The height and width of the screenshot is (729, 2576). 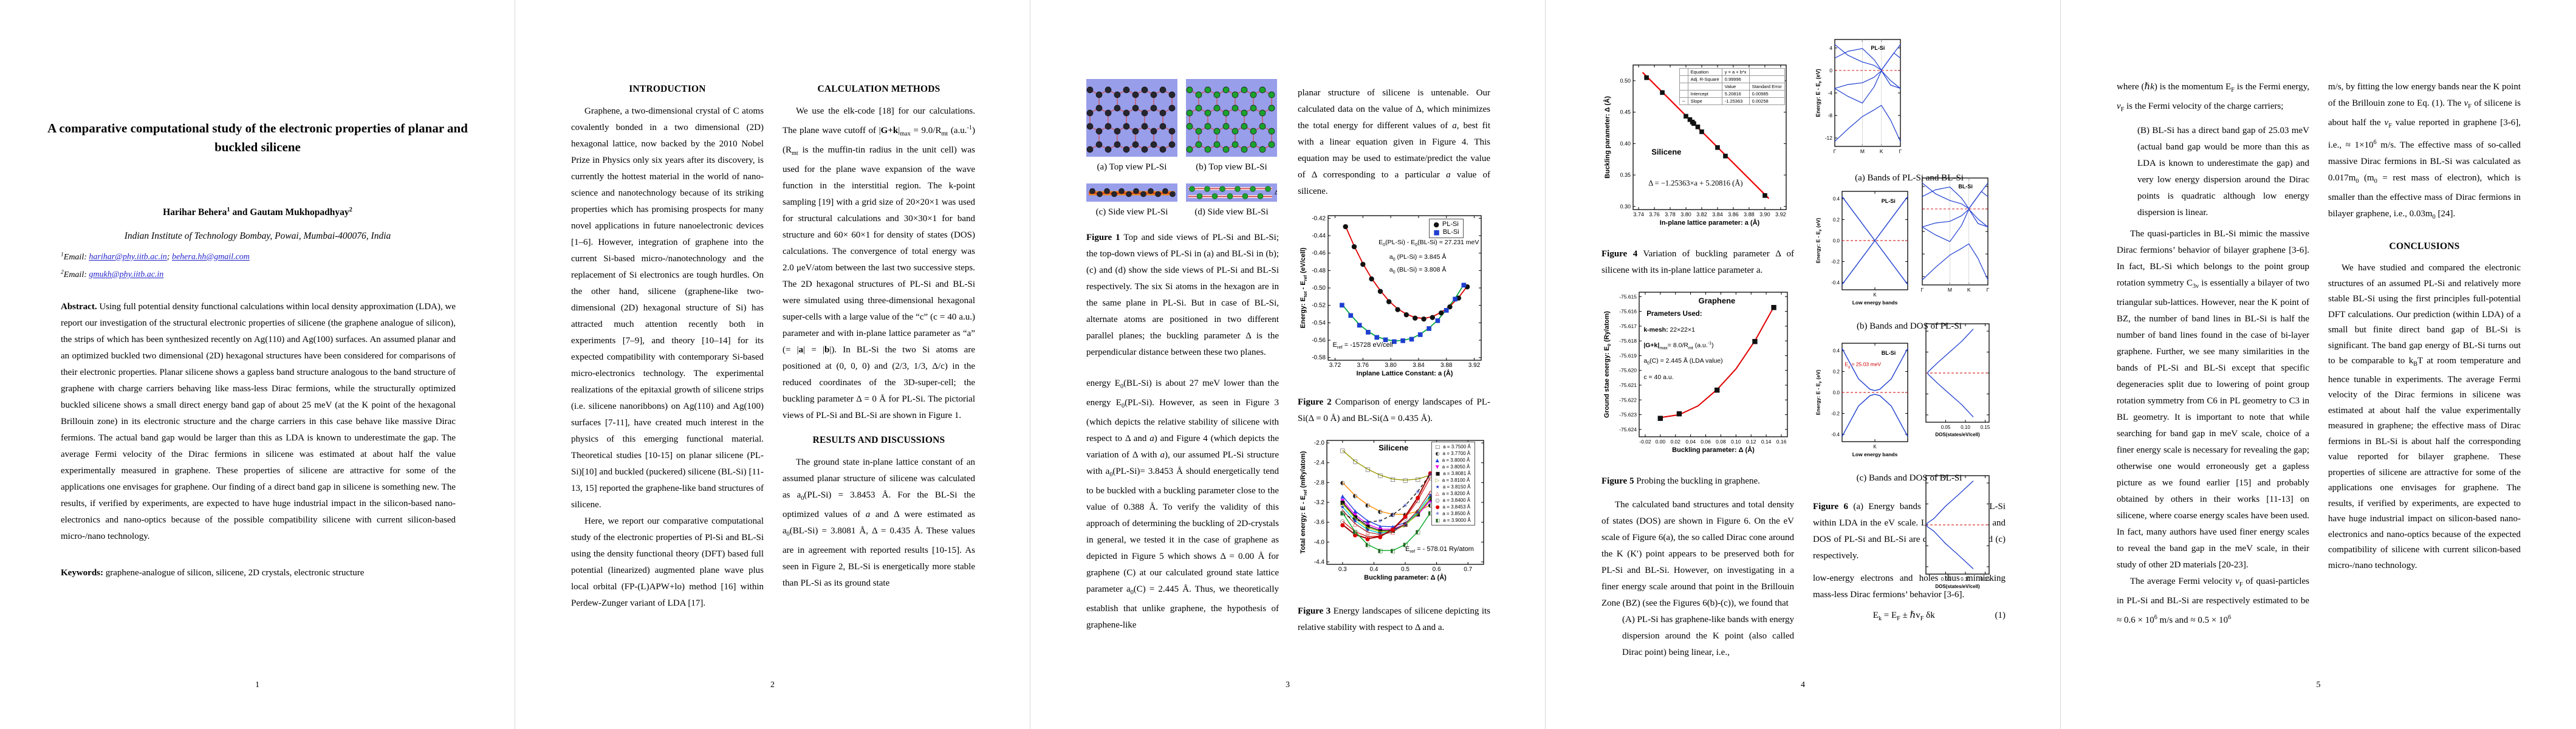 I want to click on svg-text: -0.2, so click(x=1836, y=413).